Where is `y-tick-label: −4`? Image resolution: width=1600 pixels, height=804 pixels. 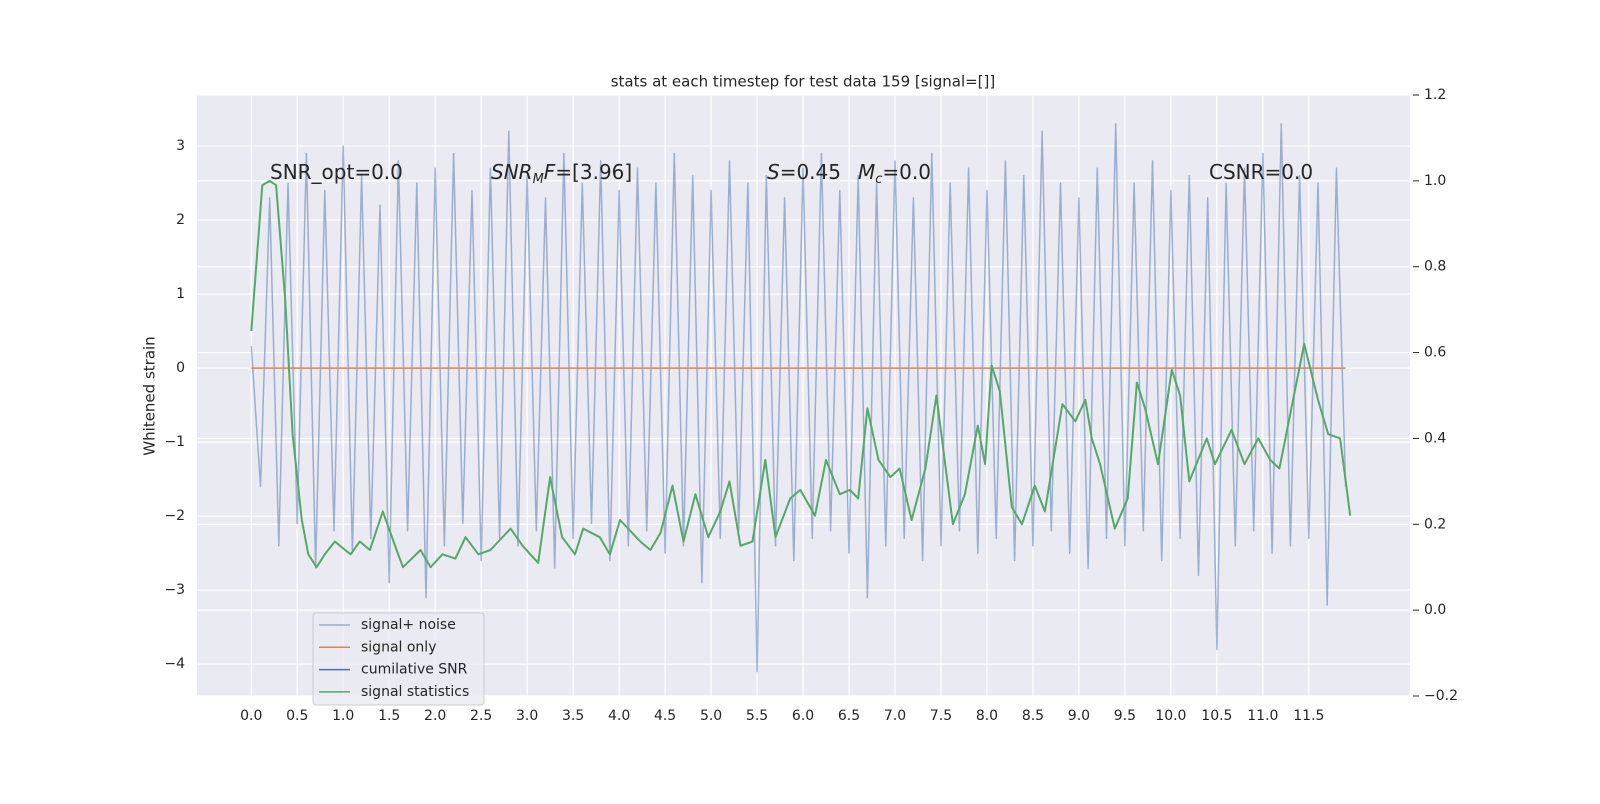
y-tick-label: −4 is located at coordinates (174, 664).